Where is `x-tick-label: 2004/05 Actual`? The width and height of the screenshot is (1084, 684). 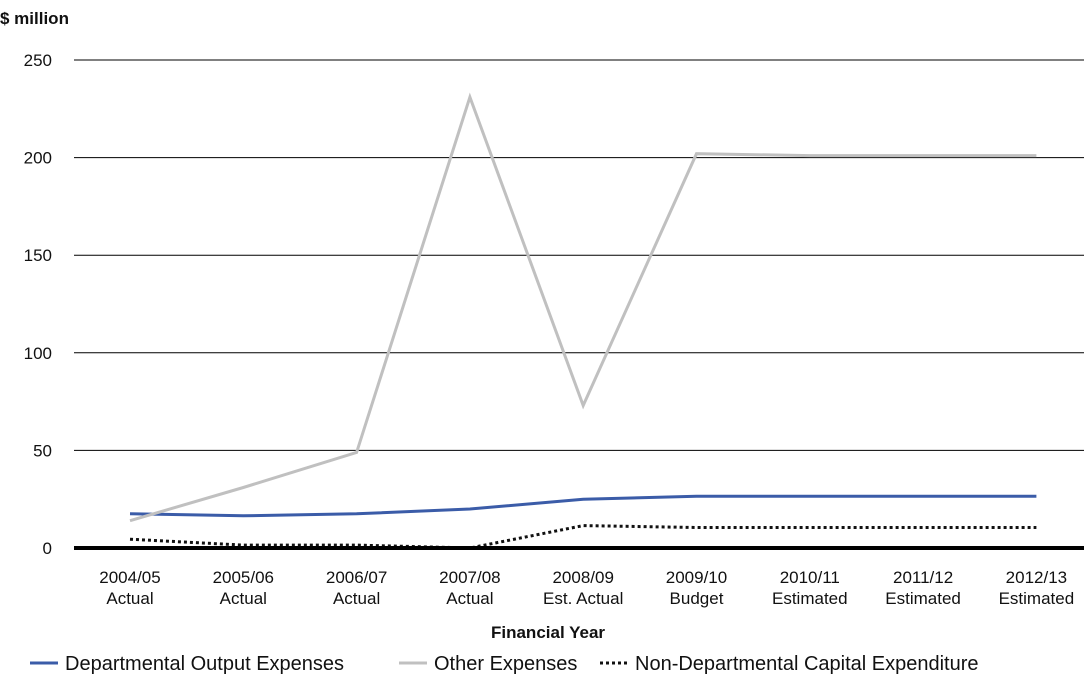 x-tick-label: 2004/05 Actual is located at coordinates (129, 588).